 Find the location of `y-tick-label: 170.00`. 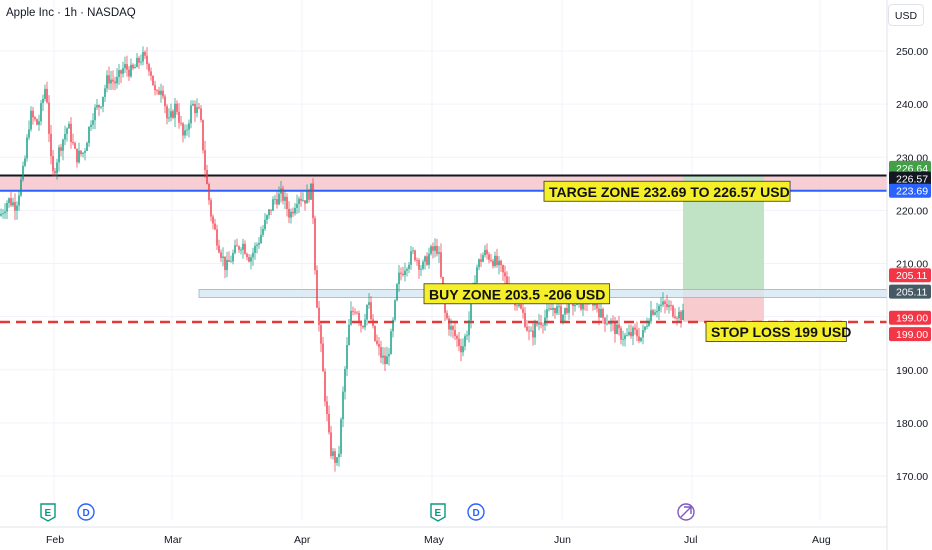

y-tick-label: 170.00 is located at coordinates (912, 477).